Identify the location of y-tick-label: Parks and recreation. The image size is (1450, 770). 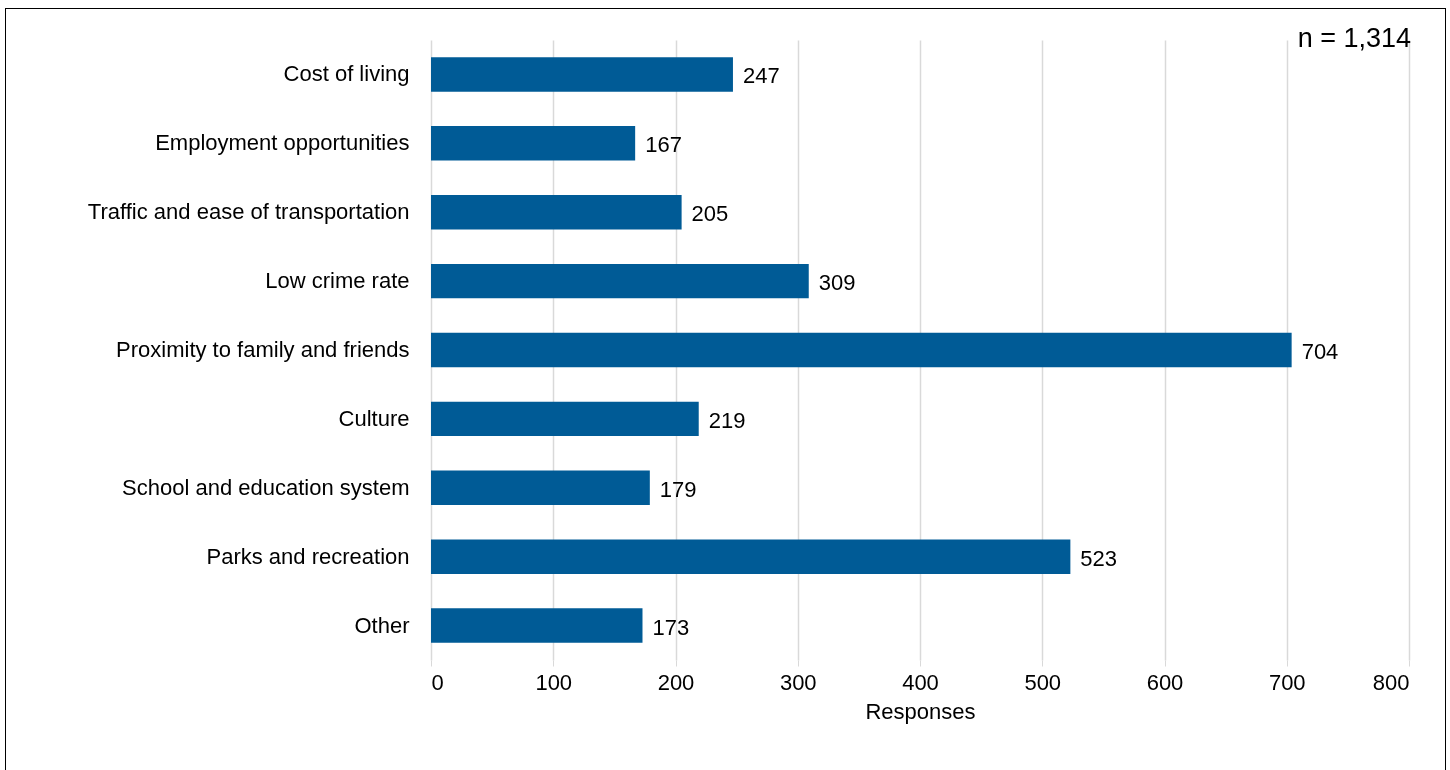
(308, 556).